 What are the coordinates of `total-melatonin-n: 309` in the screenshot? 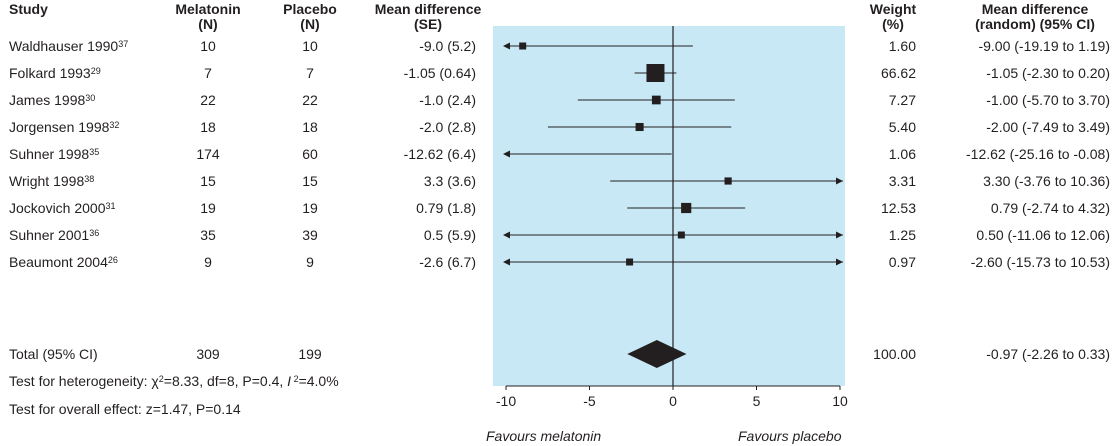 It's located at (208, 354).